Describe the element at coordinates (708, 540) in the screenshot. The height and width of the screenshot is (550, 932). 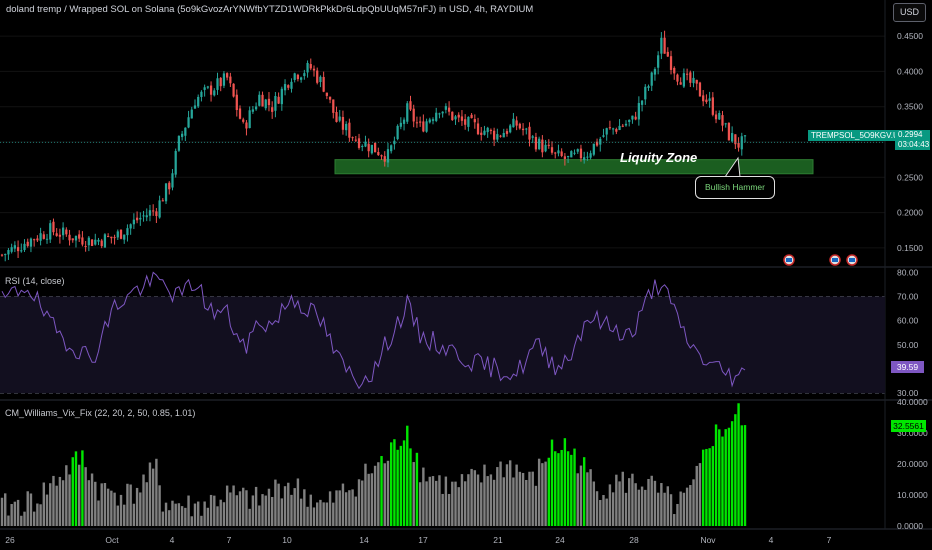
I see `time-tick-label: Nov` at that location.